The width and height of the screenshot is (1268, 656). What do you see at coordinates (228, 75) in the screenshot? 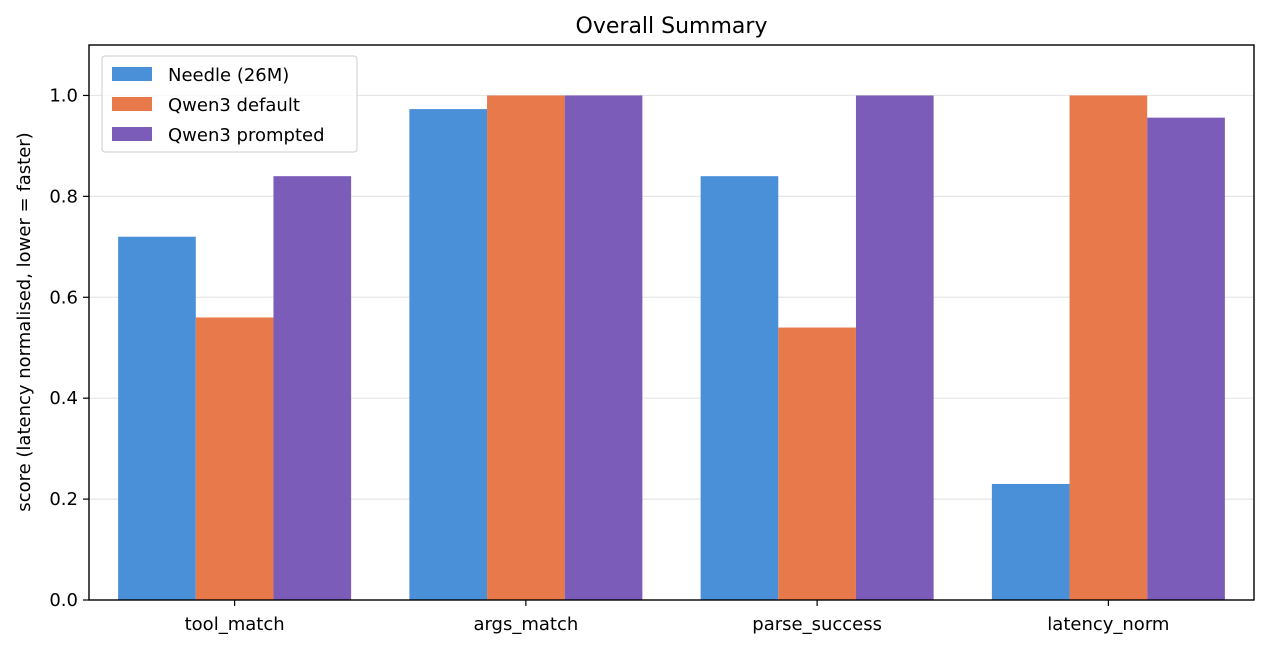
I see `legend-label-needle: Needle (26M)` at bounding box center [228, 75].